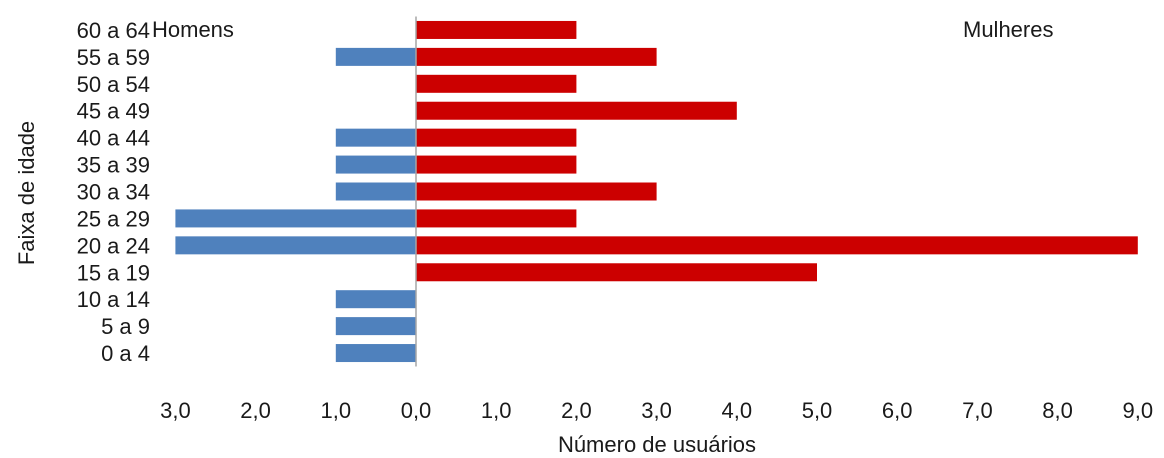  What do you see at coordinates (113, 30) in the screenshot?
I see `category-label-60-a-64: 60 a 64` at bounding box center [113, 30].